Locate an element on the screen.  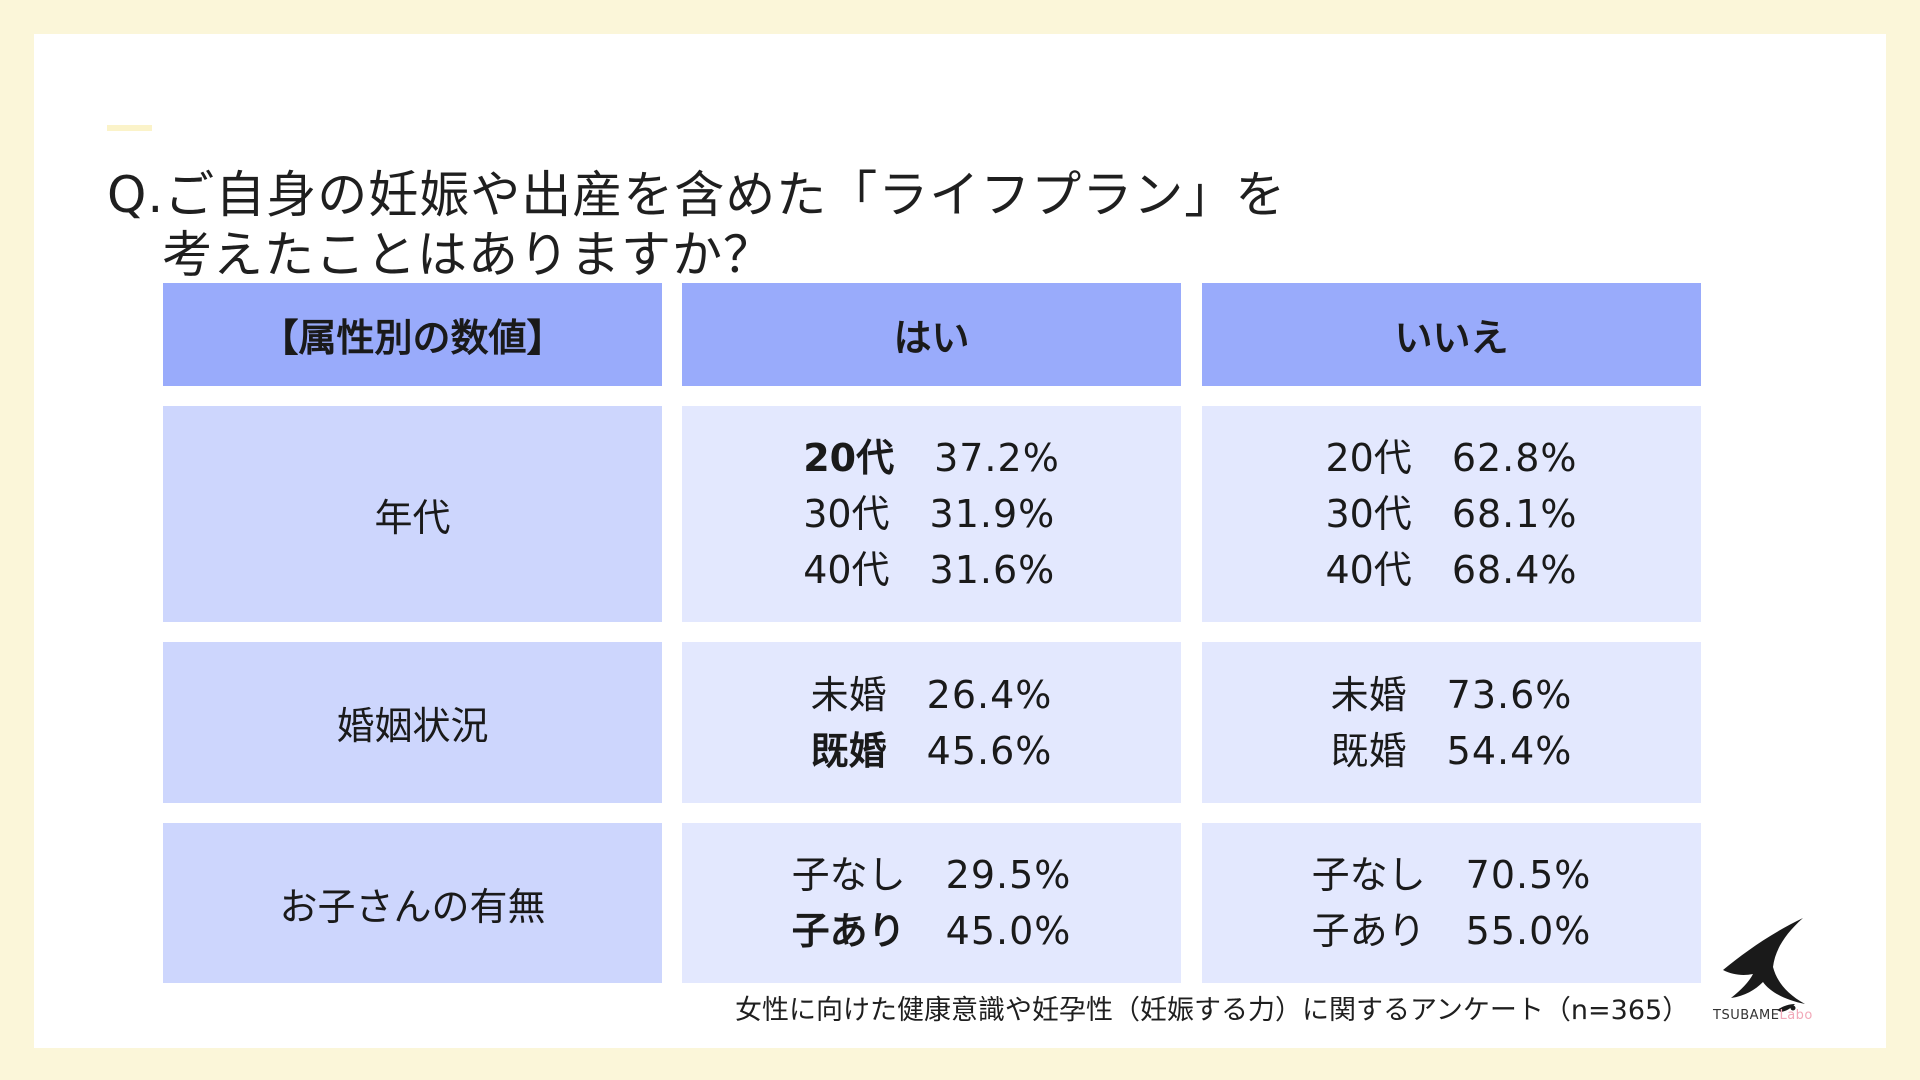
value-row: 子あり 45.0% is located at coordinates (932, 931).